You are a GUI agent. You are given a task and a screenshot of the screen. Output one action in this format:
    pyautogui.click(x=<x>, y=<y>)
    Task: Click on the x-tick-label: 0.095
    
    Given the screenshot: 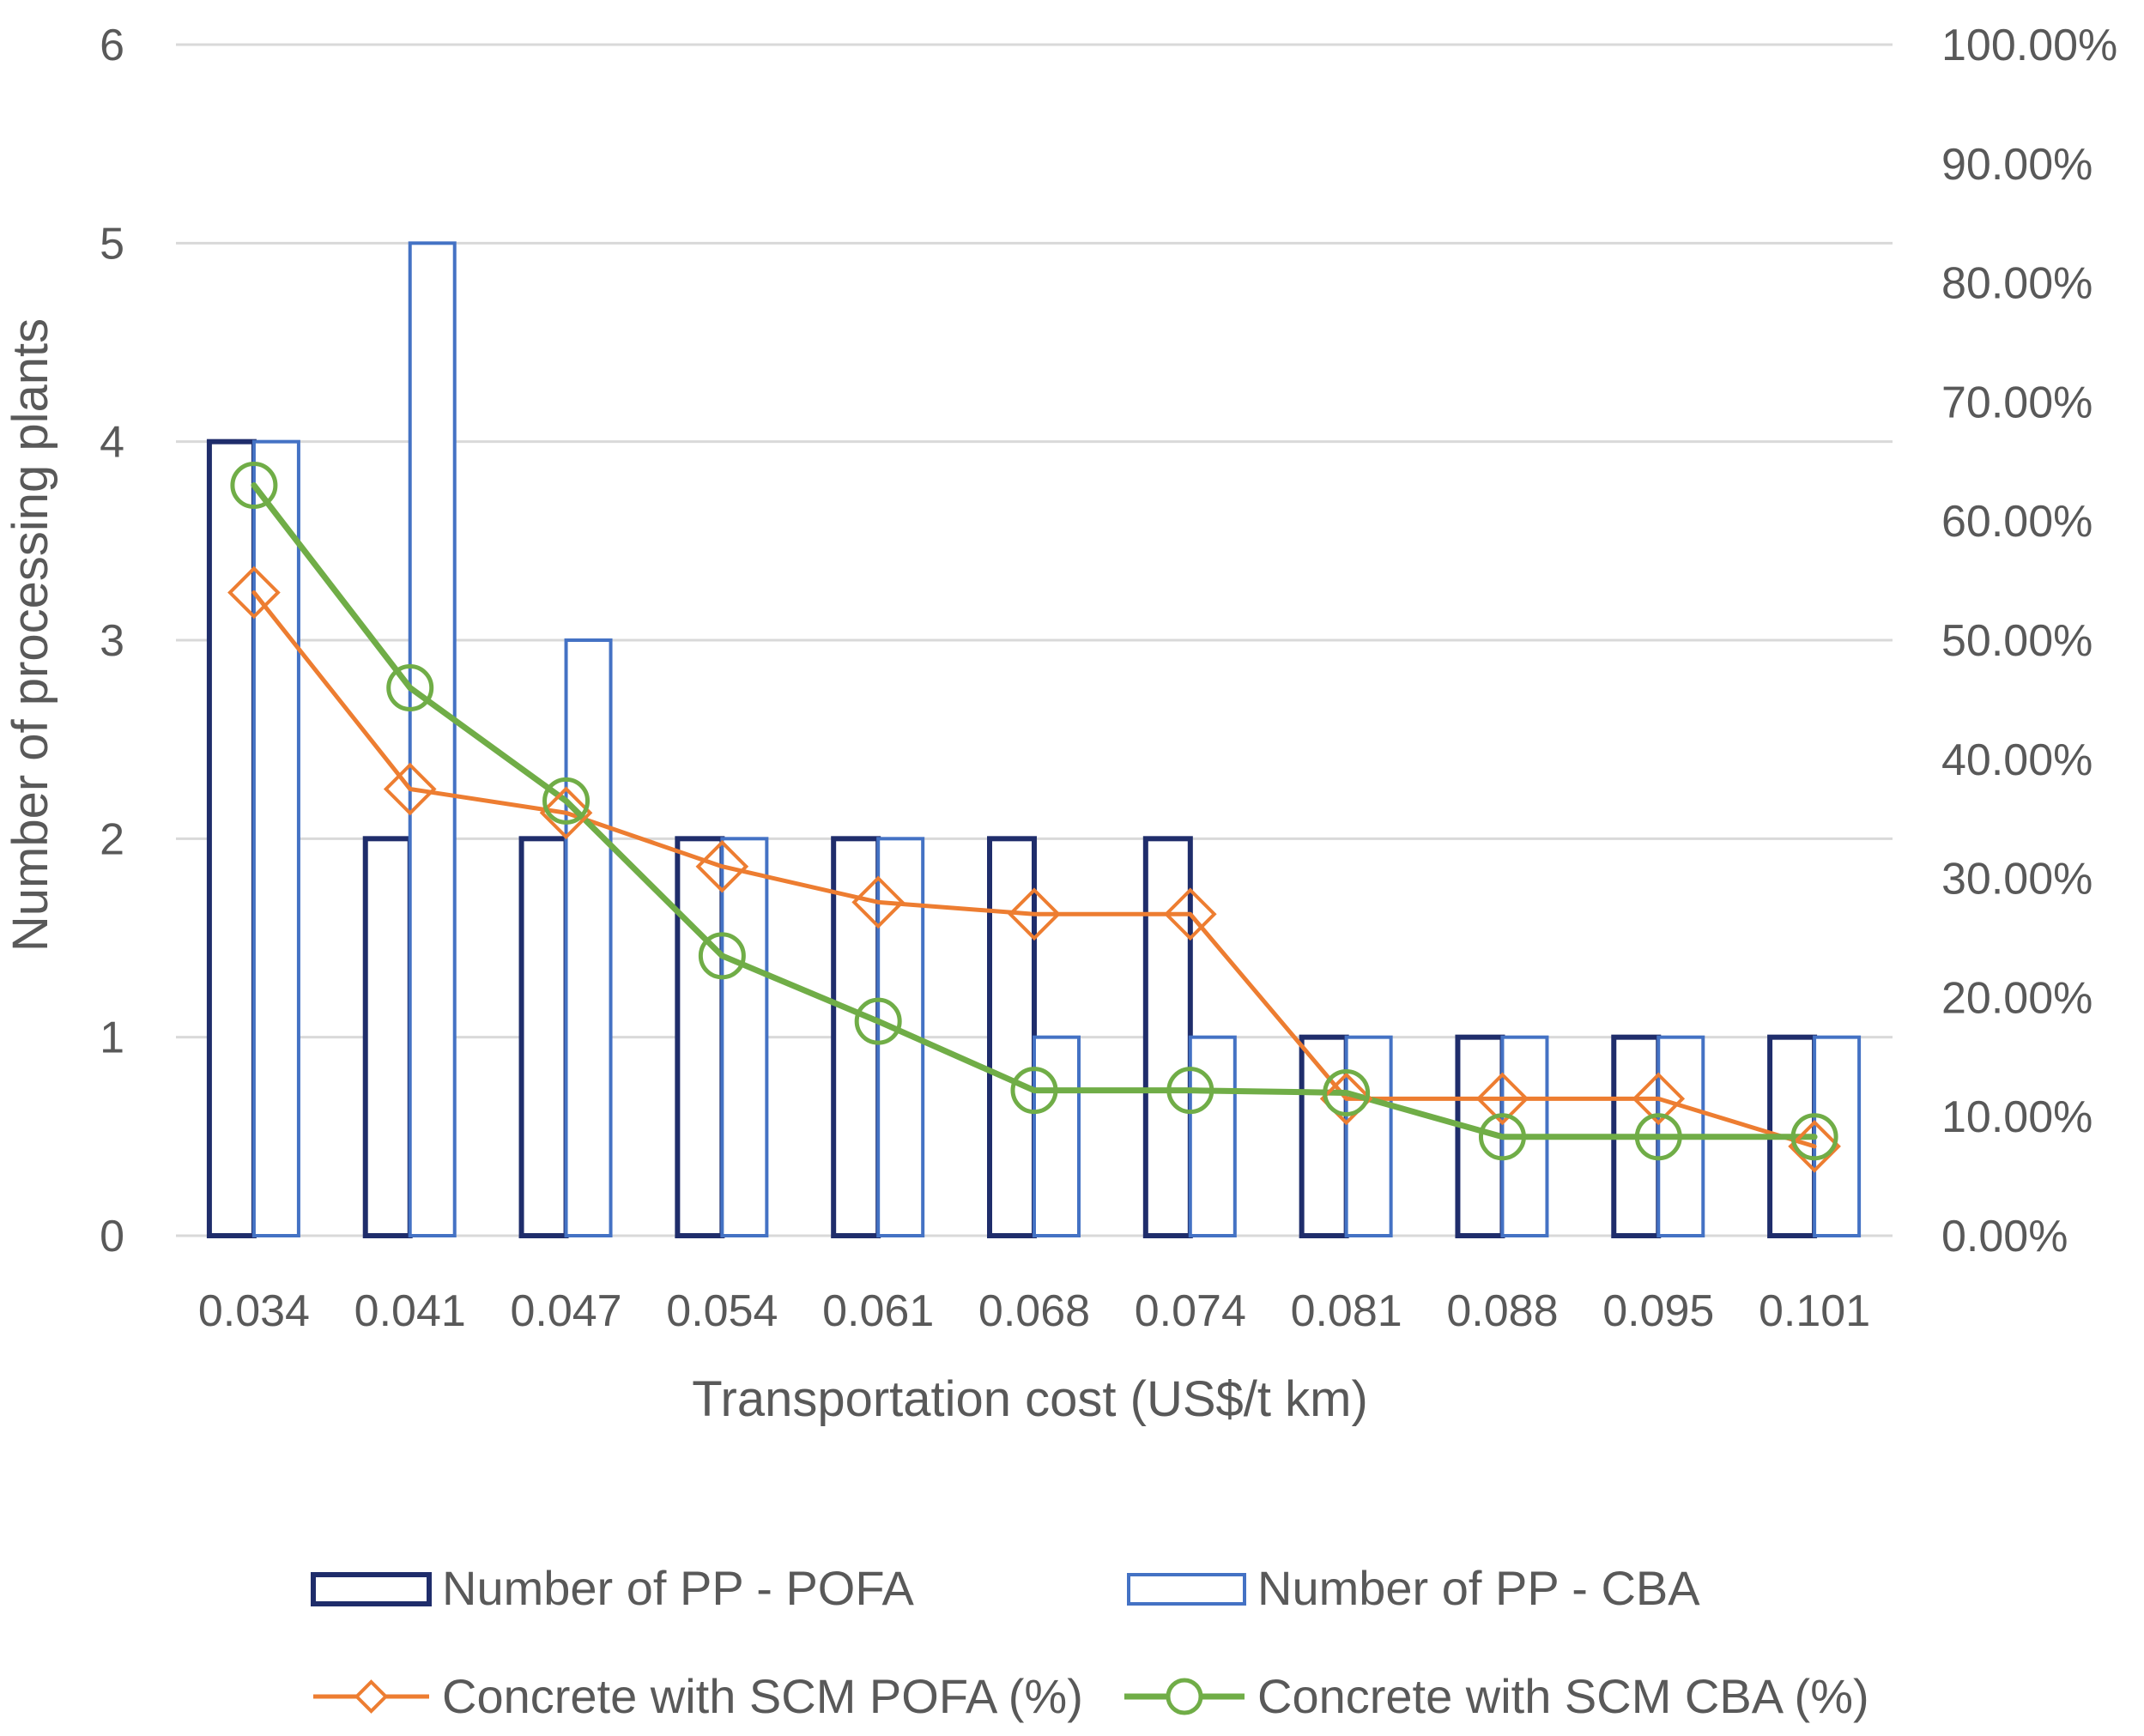 What is the action you would take?
    pyautogui.click(x=1658, y=1311)
    